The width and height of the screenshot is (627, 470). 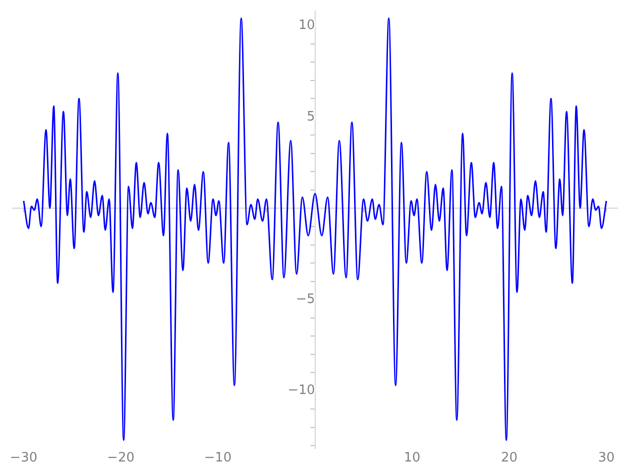 What do you see at coordinates (305, 299) in the screenshot?
I see `y-tick-label: −5` at bounding box center [305, 299].